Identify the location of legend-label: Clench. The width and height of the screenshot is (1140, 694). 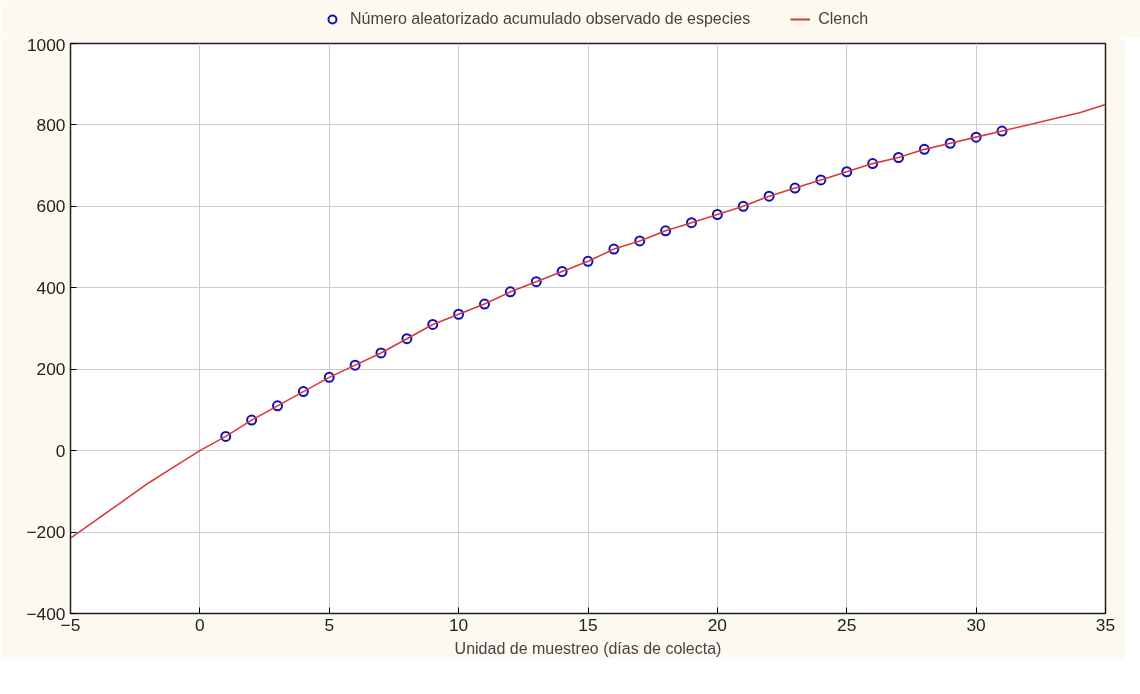
(843, 19).